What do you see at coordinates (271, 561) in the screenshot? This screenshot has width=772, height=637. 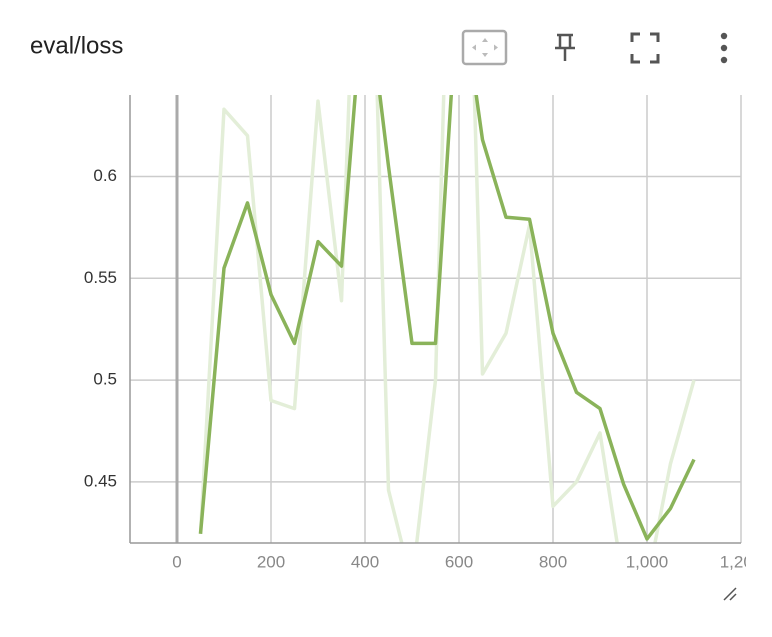 I see `x-tick-label: 200` at bounding box center [271, 561].